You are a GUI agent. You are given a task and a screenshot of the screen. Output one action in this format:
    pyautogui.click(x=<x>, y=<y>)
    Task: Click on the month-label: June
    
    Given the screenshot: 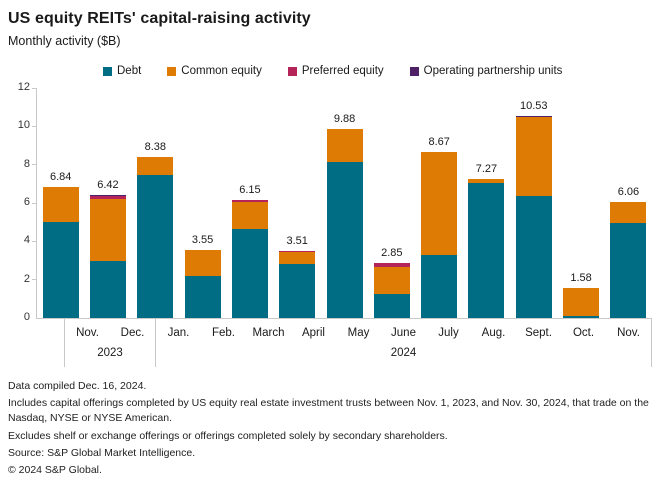 What is the action you would take?
    pyautogui.click(x=403, y=333)
    